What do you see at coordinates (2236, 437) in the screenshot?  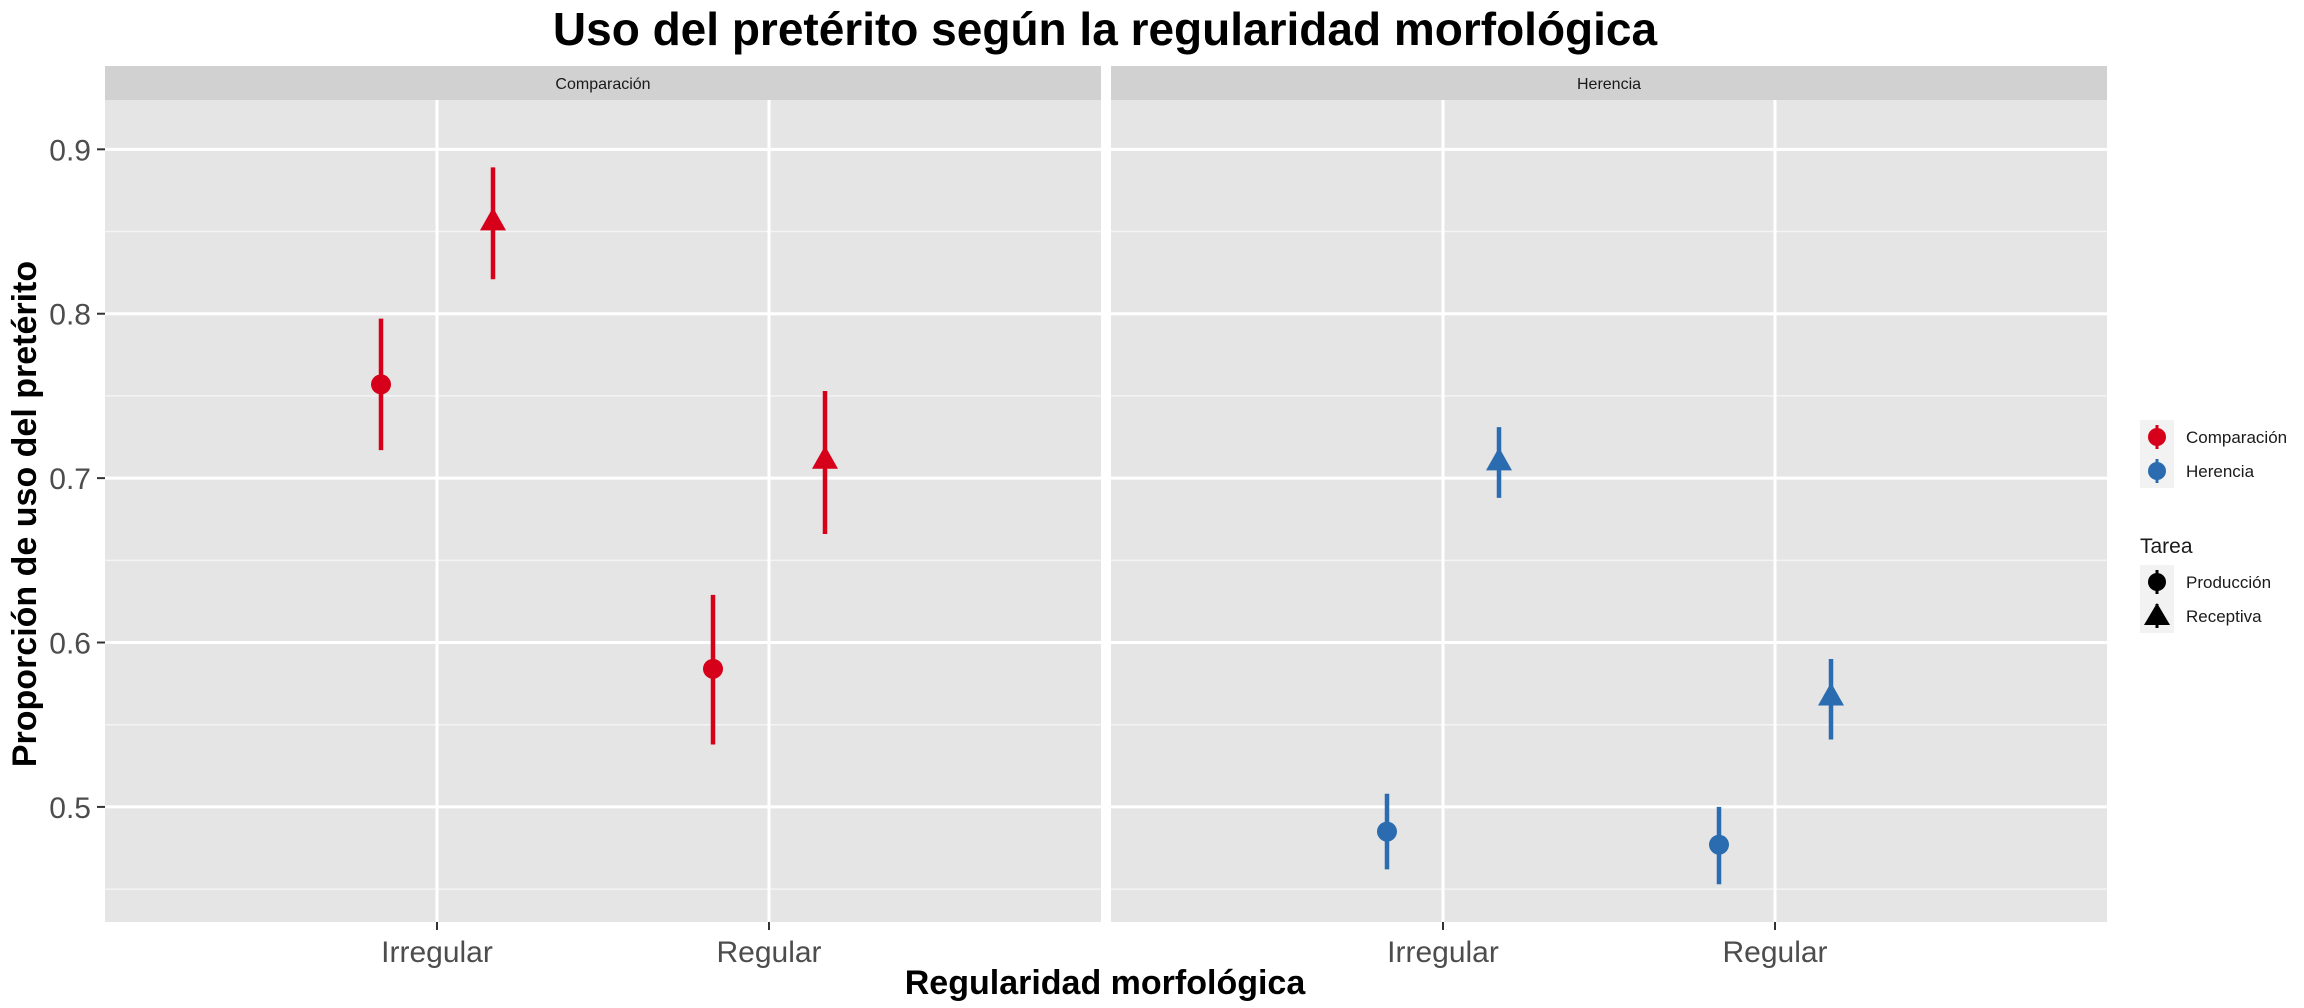 I see `legend-label: Comparación` at bounding box center [2236, 437].